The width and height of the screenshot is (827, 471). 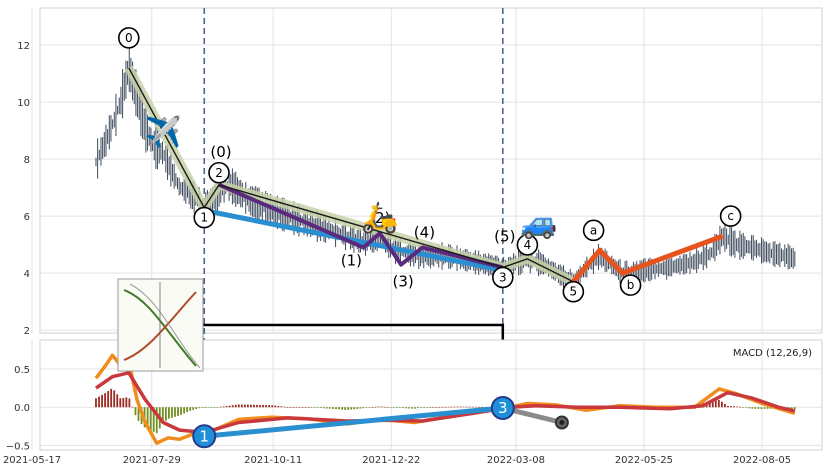 I want to click on corrective-abc-line, so click(x=647, y=258).